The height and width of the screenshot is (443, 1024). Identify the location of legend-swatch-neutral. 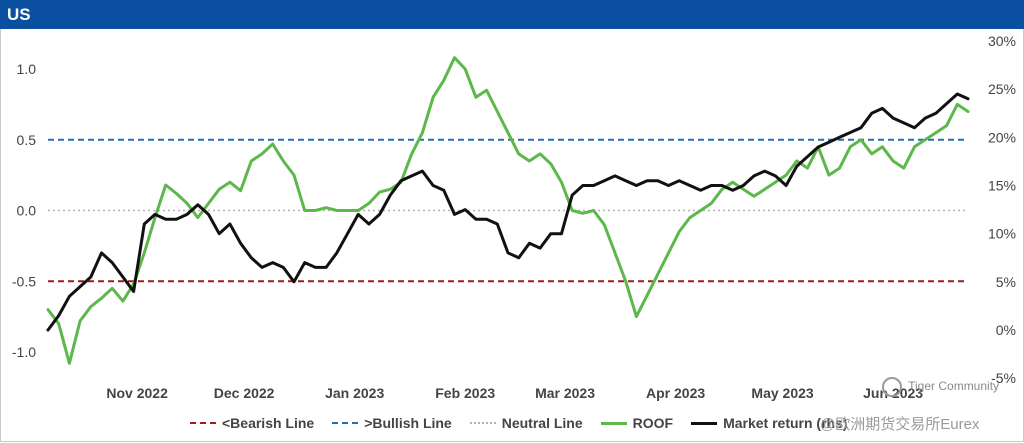
(482, 423).